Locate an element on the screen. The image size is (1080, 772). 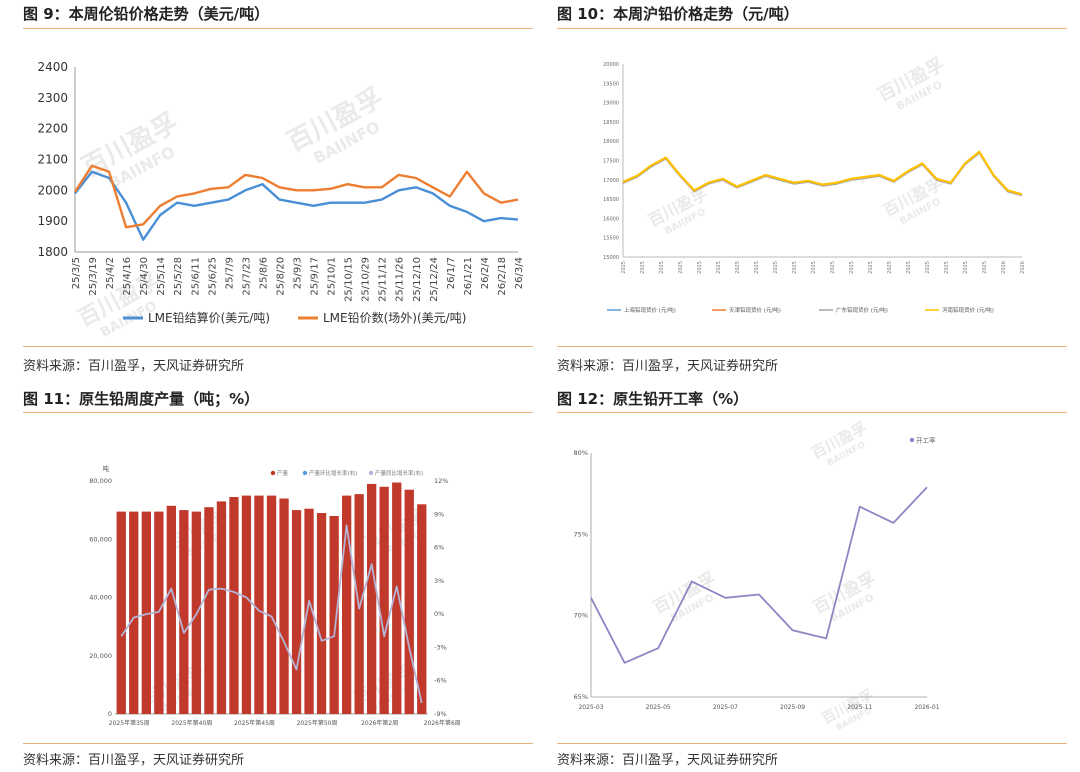
x-tick-label: 25/5/14 is located at coordinates (161, 276).